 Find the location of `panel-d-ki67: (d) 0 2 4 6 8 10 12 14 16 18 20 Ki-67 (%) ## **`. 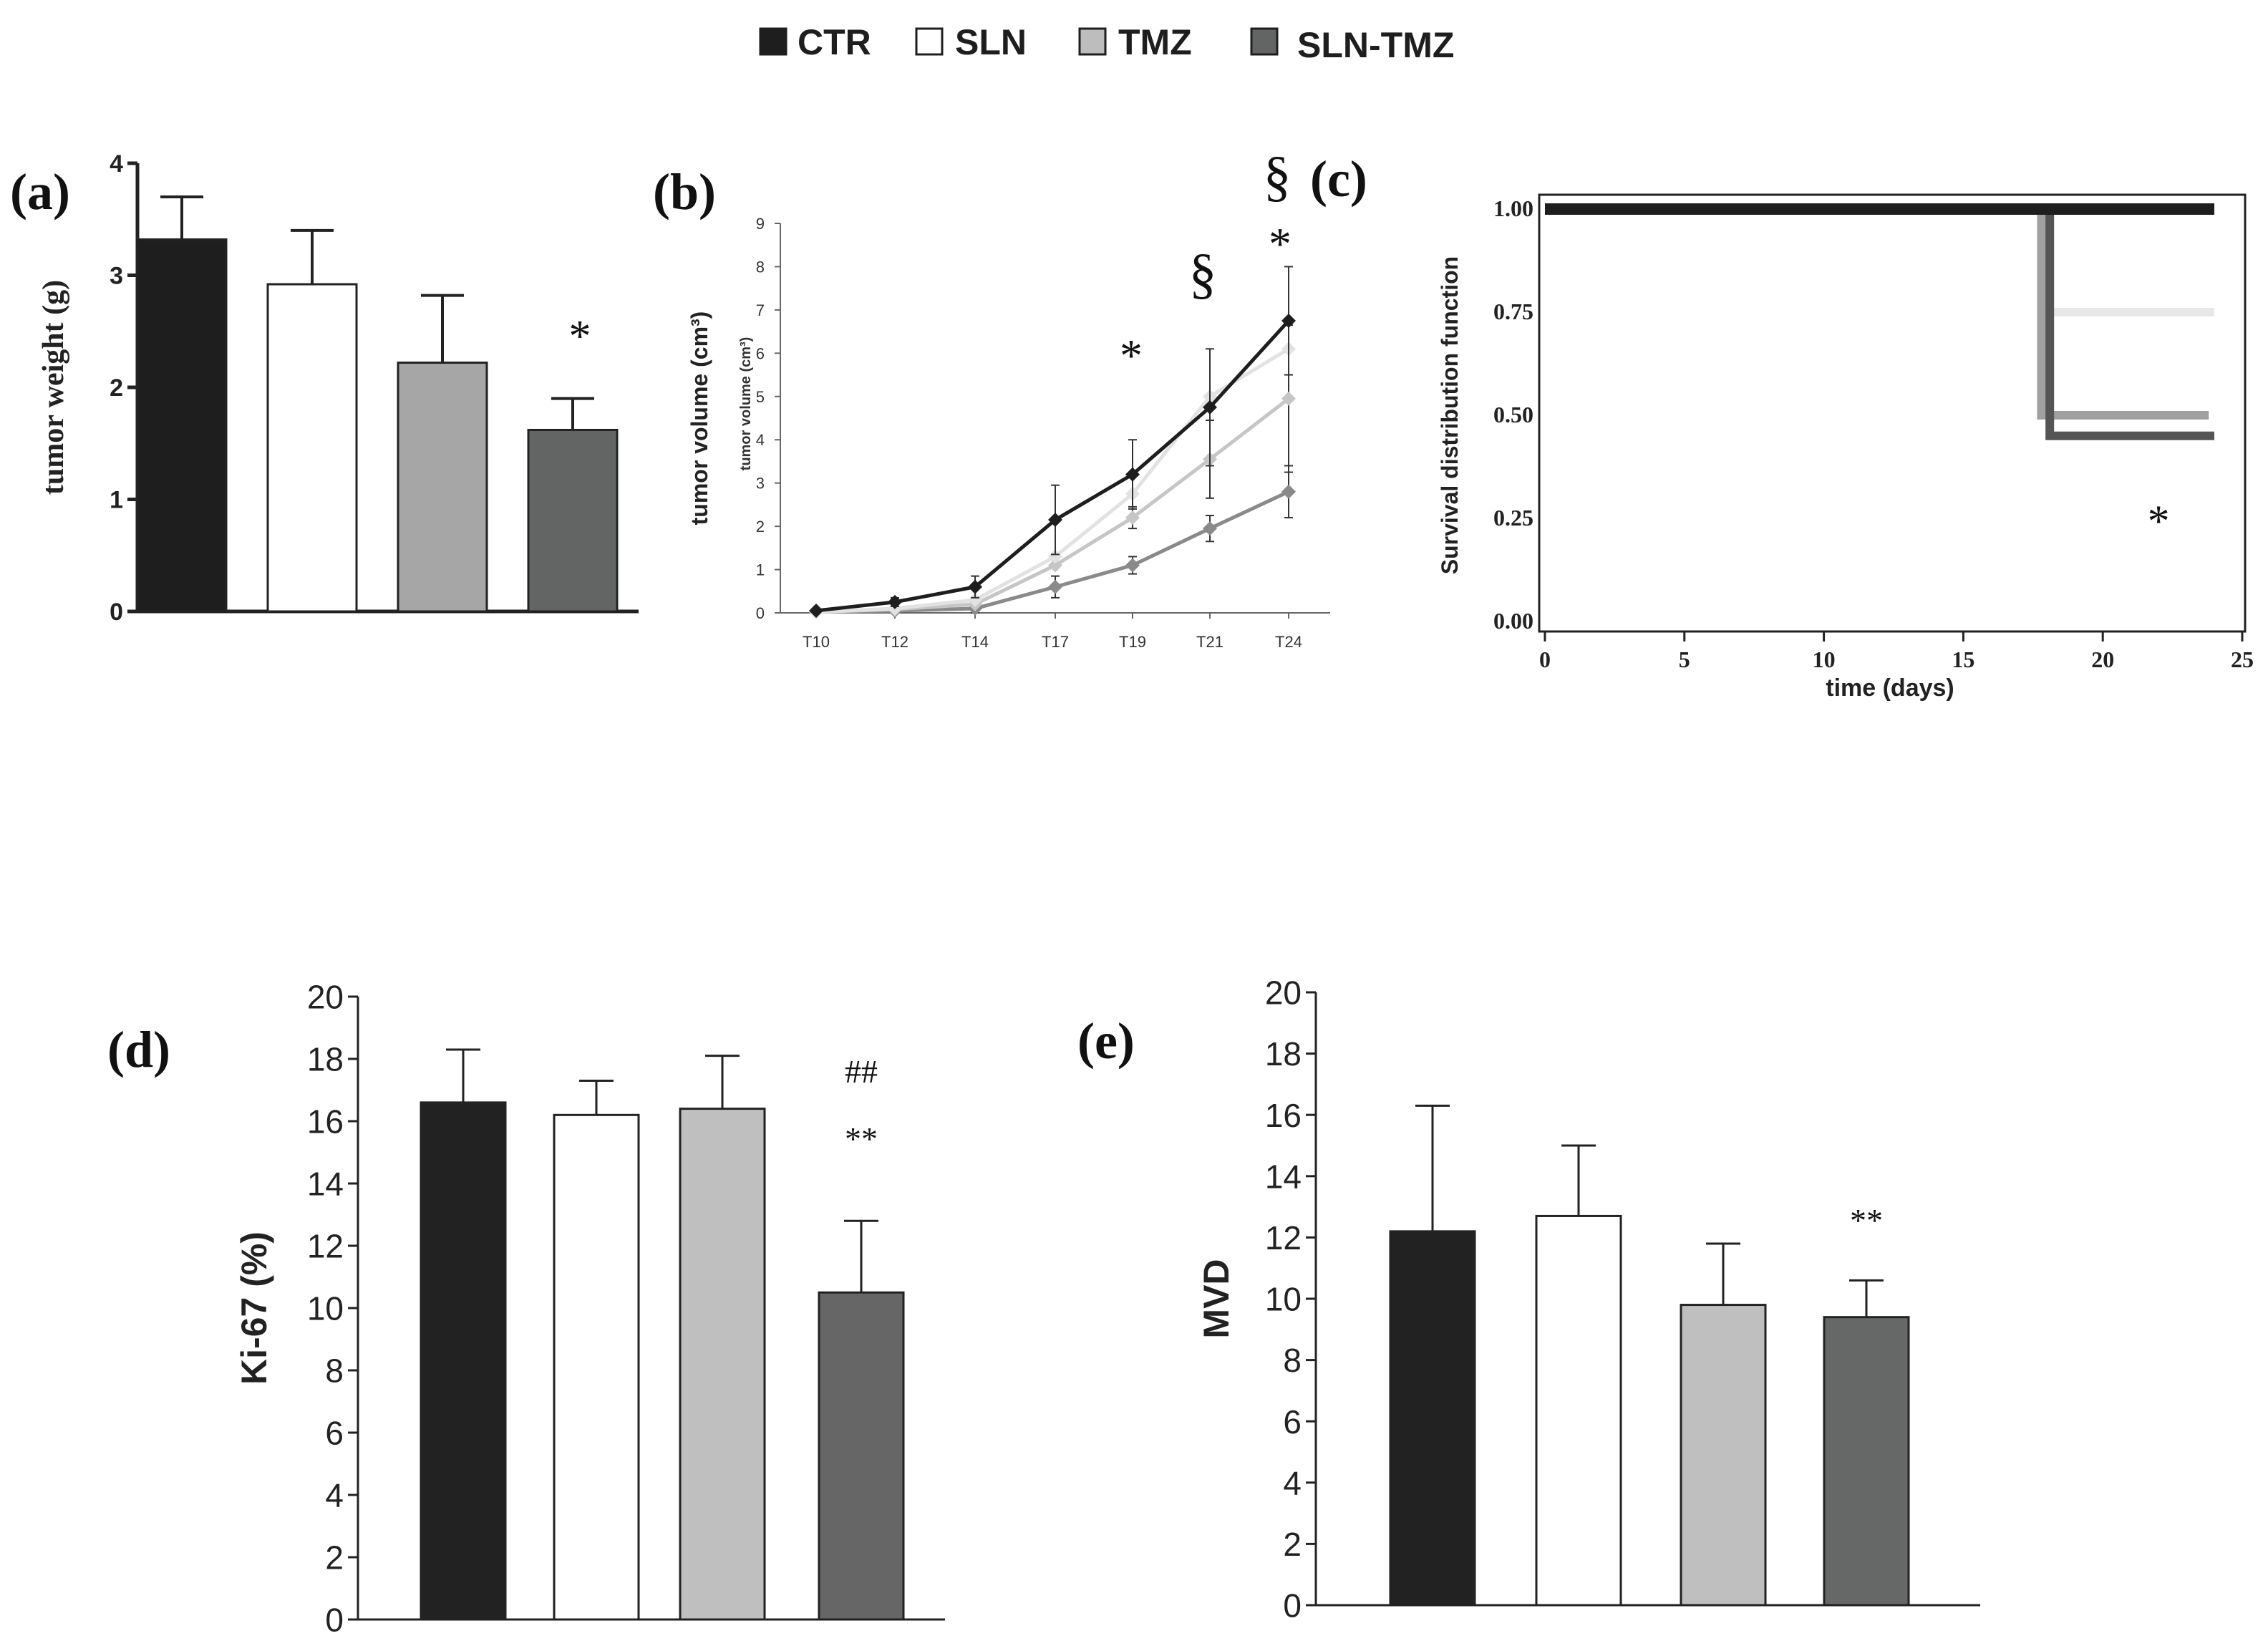

panel-d-ki67: (d) 0 2 4 6 8 10 12 14 16 18 20 Ki-67 (%) ## ** is located at coordinates (526, 1309).